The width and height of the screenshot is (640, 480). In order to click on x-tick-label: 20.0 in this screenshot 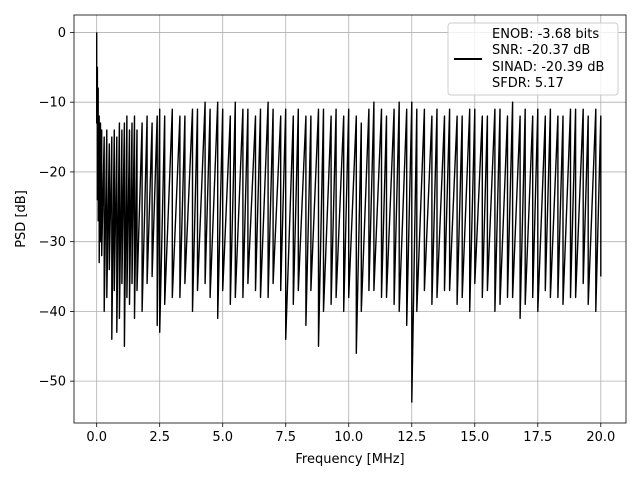, I will do `click(600, 437)`.